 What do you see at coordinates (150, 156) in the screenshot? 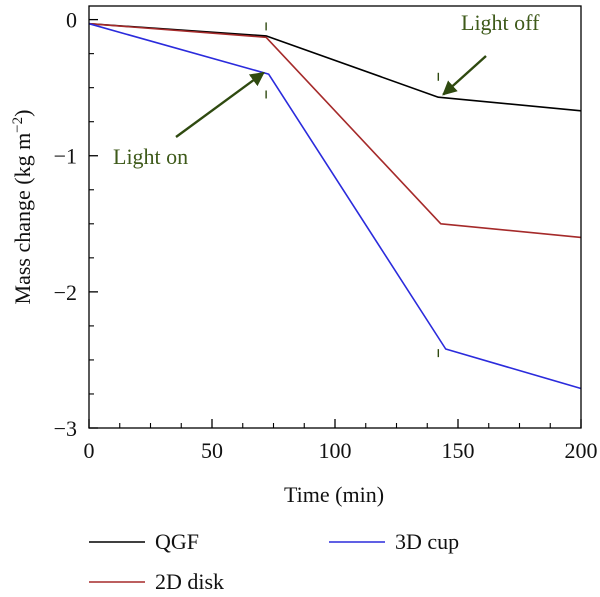
I see `annotation-label-1: Light on` at bounding box center [150, 156].